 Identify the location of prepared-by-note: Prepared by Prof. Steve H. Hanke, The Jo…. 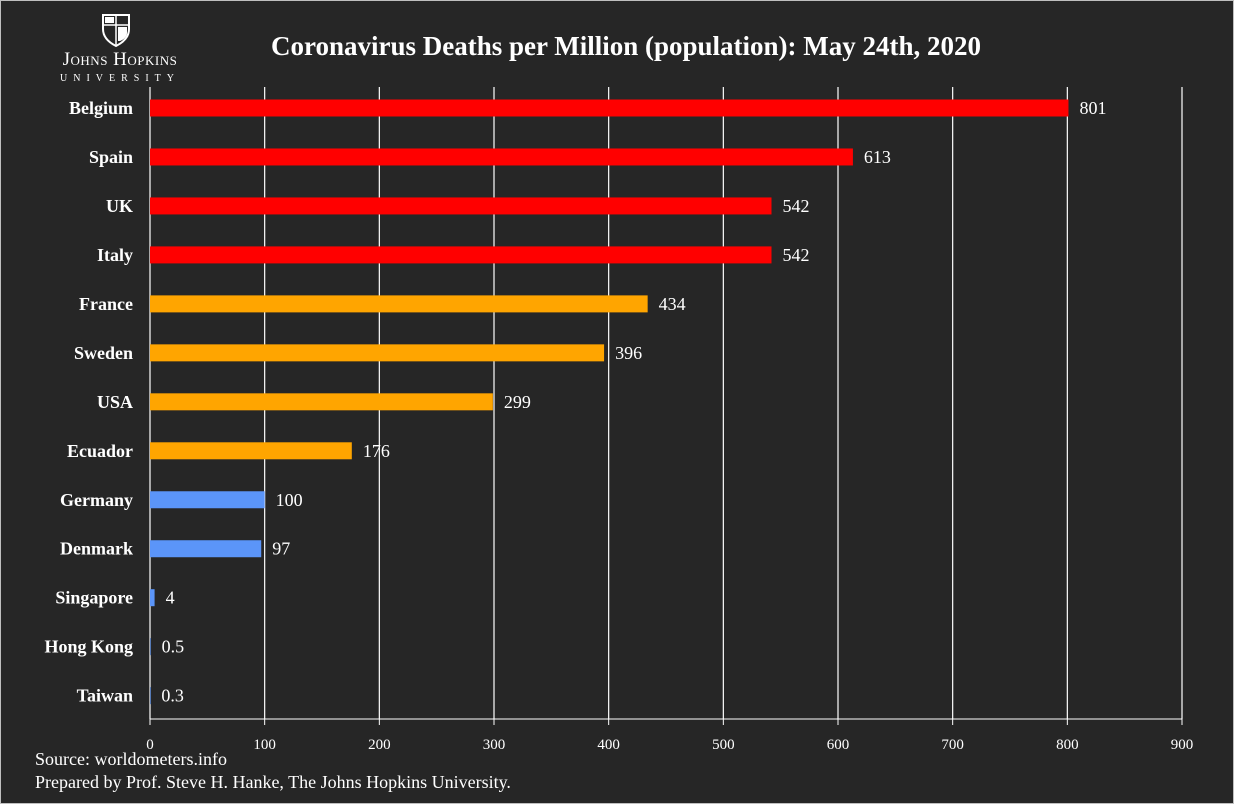
(273, 782).